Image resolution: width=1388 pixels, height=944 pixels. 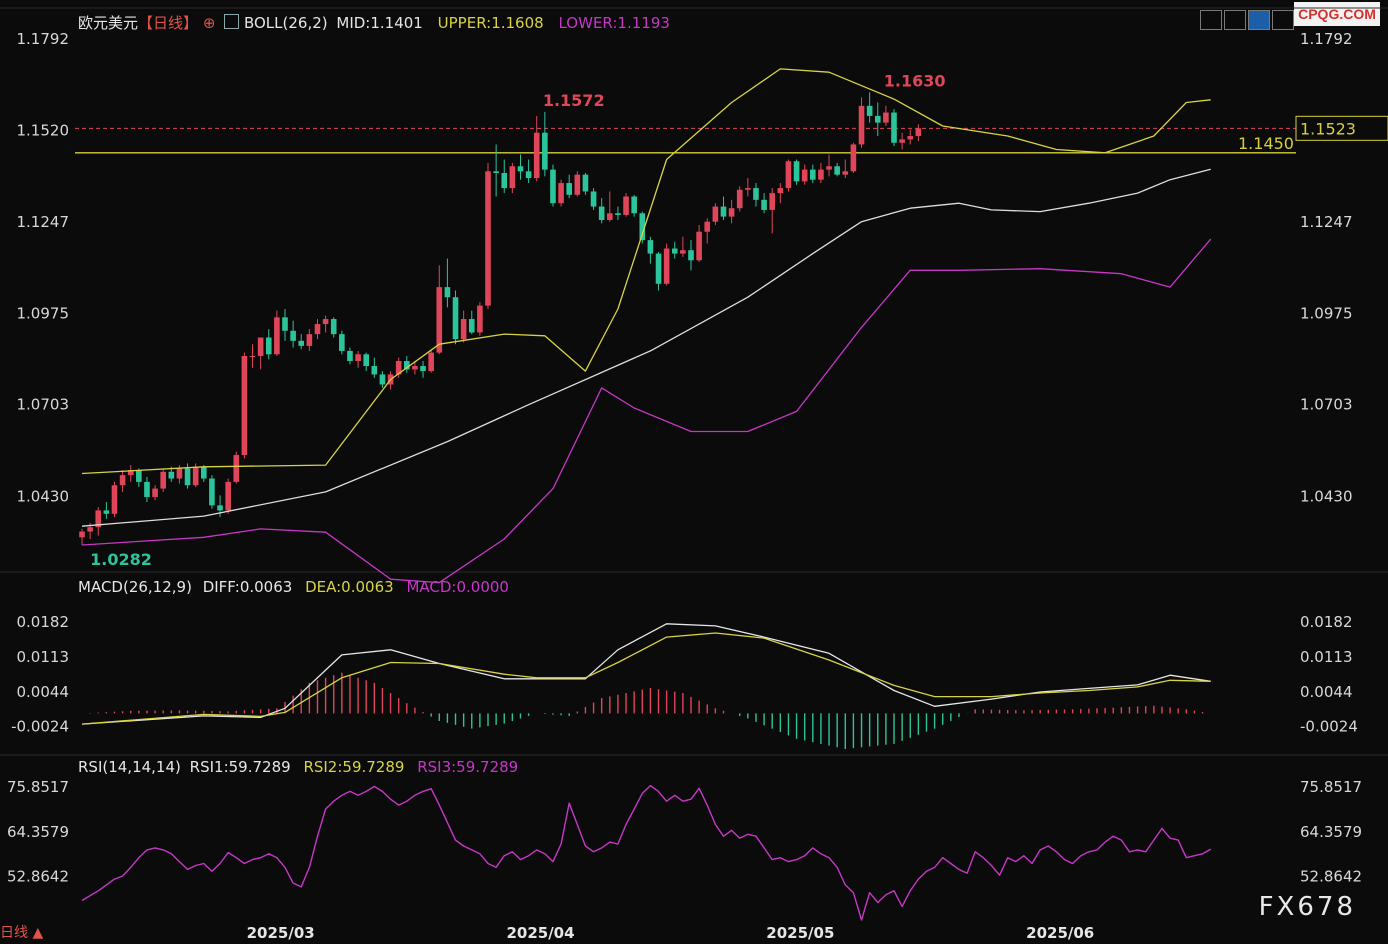 What do you see at coordinates (38, 877) in the screenshot?
I see `rsi-tick-left: 52.8642` at bounding box center [38, 877].